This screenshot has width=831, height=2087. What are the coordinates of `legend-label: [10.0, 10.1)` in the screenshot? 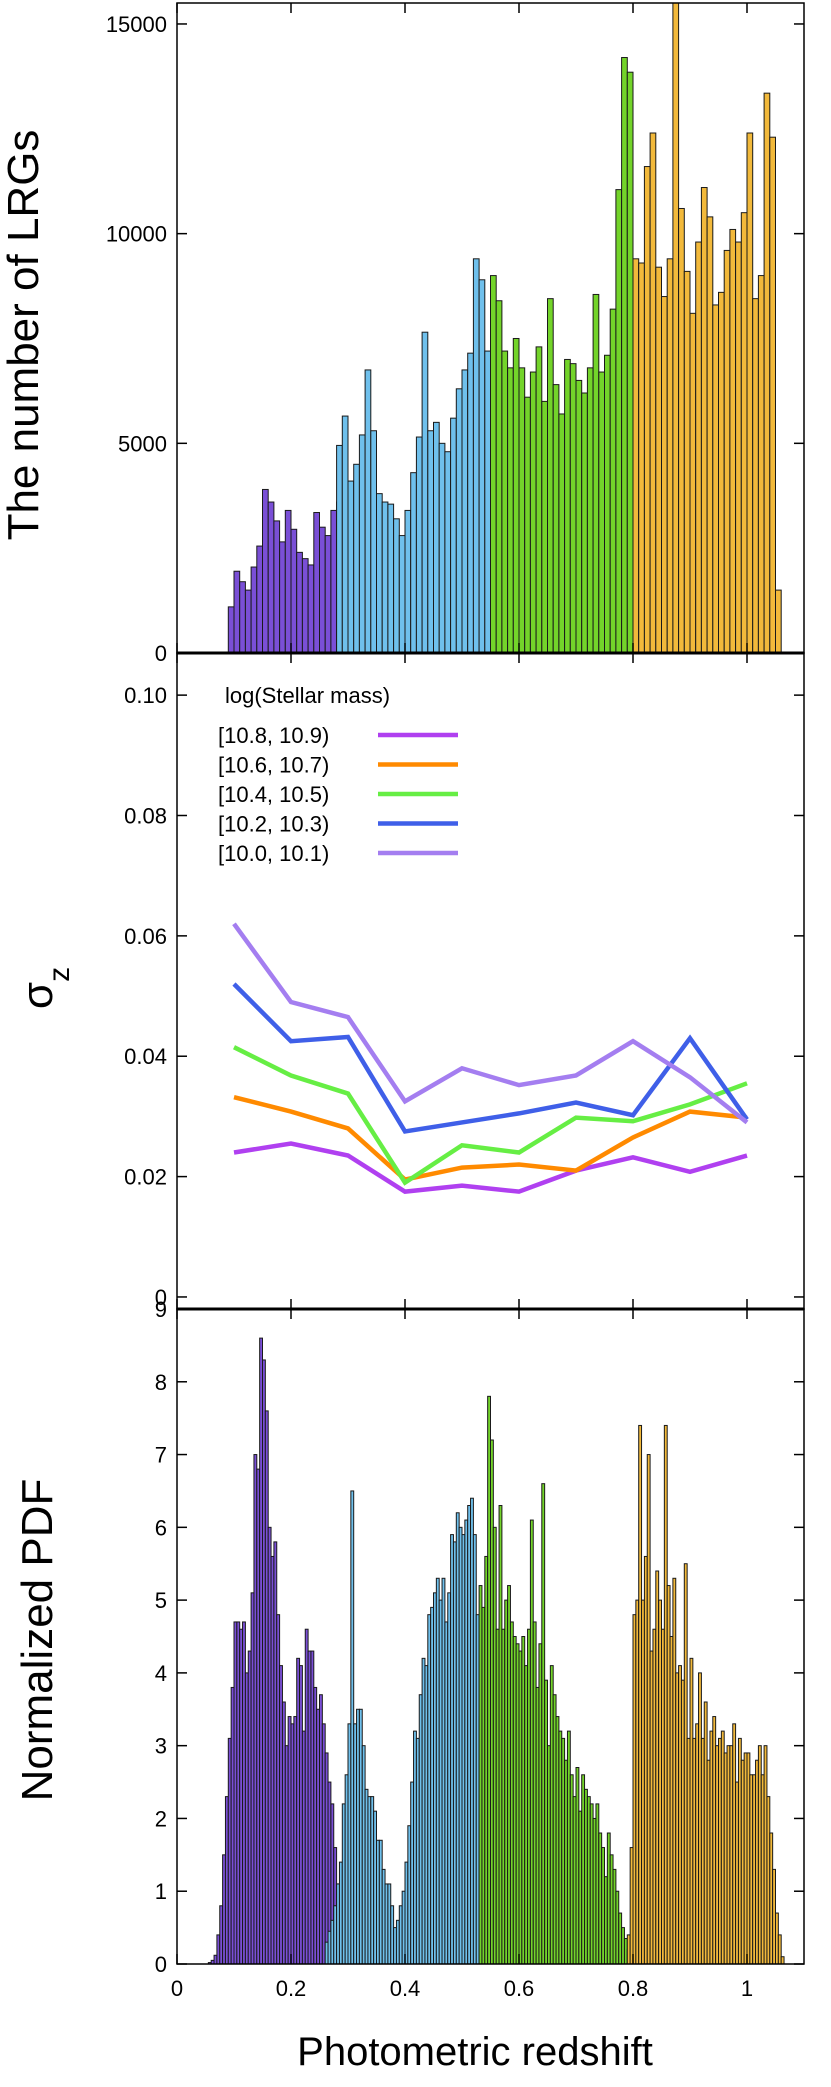 It's located at (273, 853).